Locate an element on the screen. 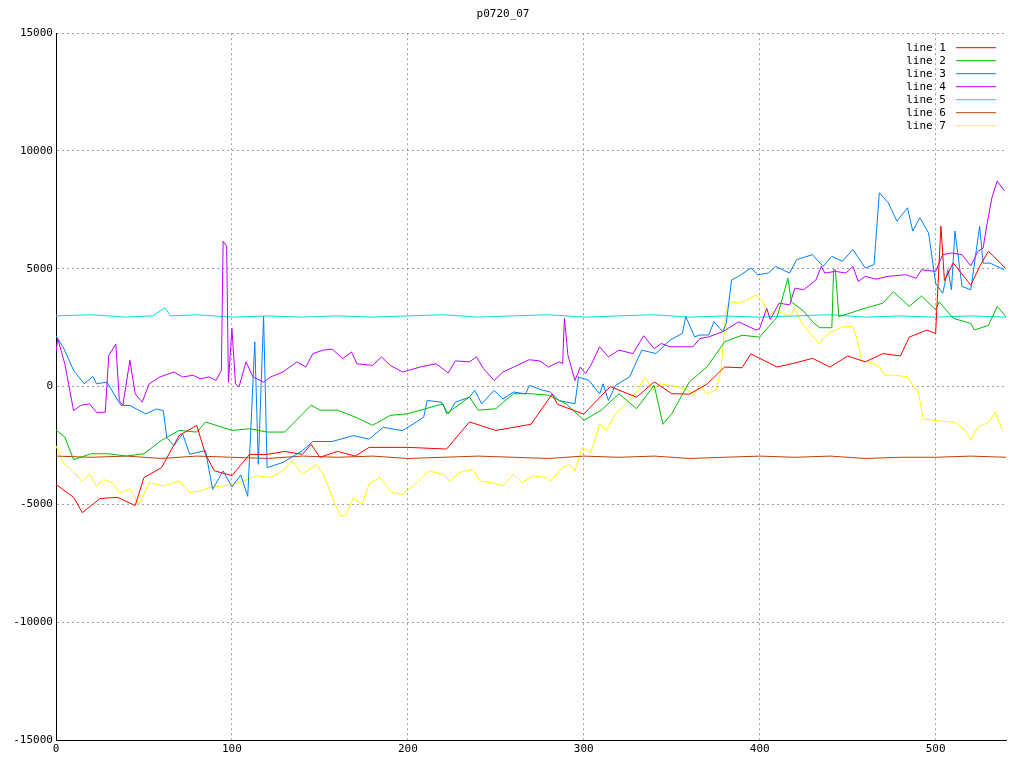 The image size is (1024, 768). y-tick-label: -5000 is located at coordinates (36, 504).